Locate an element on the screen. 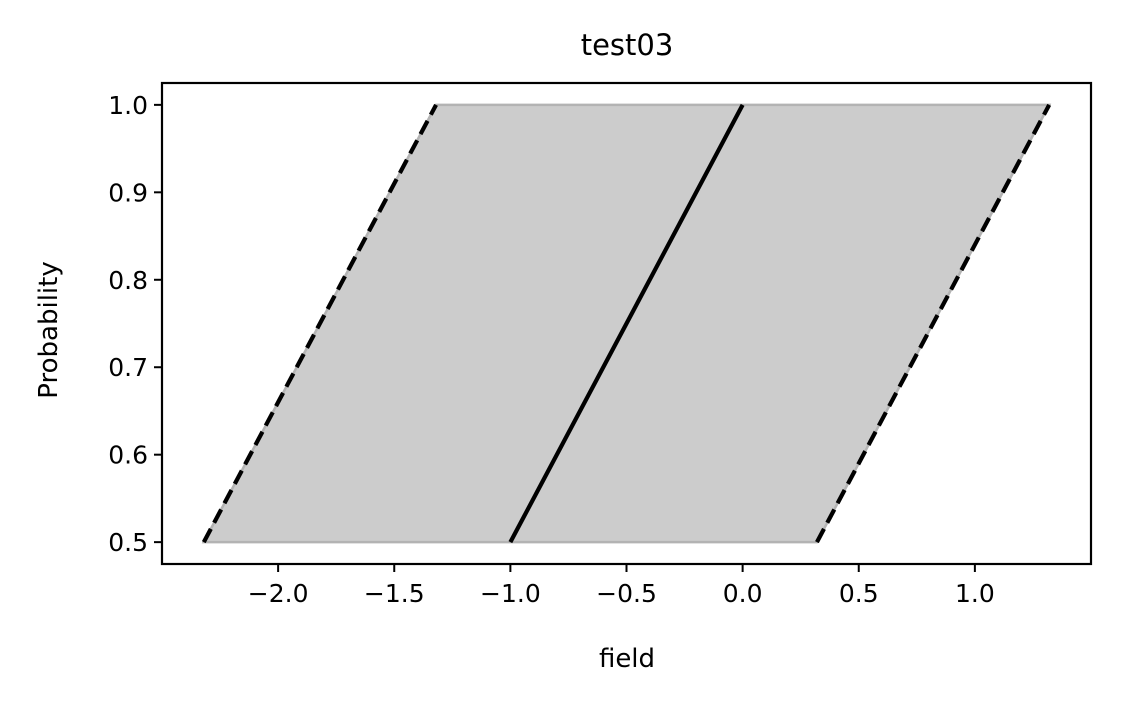 Image resolution: width=1122 pixels, height=706 pixels. median-line is located at coordinates (626, 323).